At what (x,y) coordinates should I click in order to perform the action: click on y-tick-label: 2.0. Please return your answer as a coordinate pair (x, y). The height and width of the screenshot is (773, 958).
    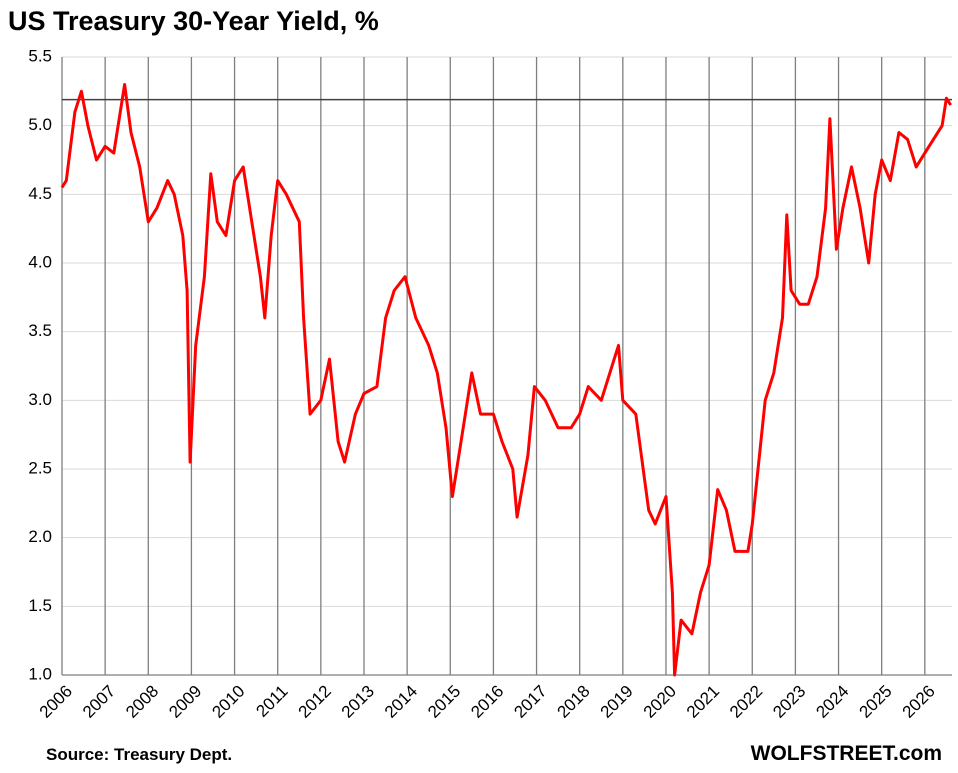
    Looking at the image, I should click on (40, 536).